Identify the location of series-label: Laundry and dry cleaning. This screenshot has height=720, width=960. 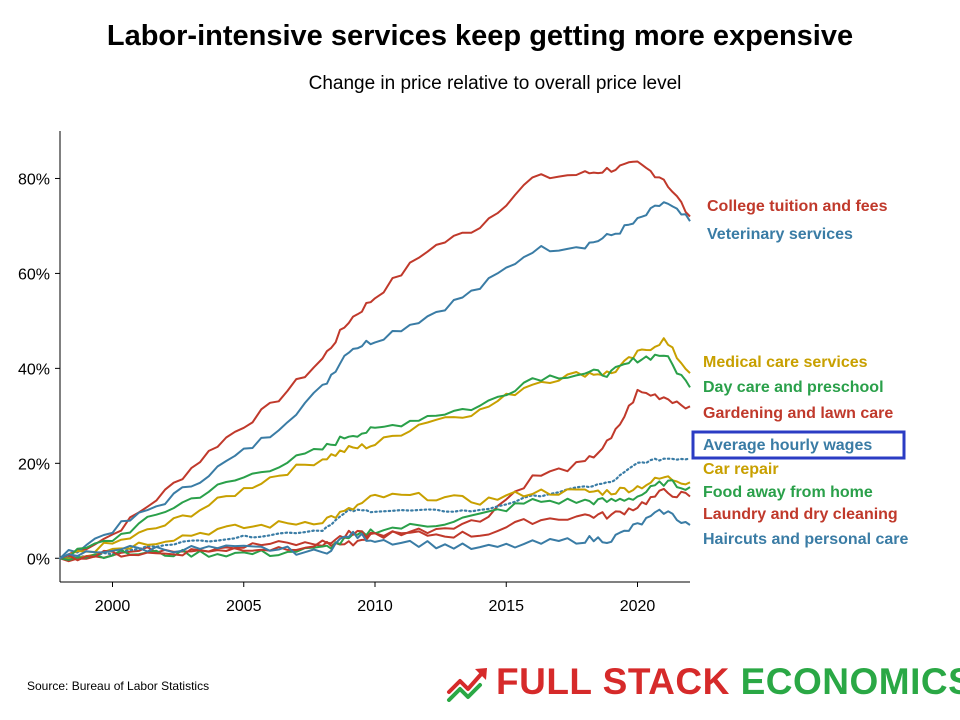
(800, 514).